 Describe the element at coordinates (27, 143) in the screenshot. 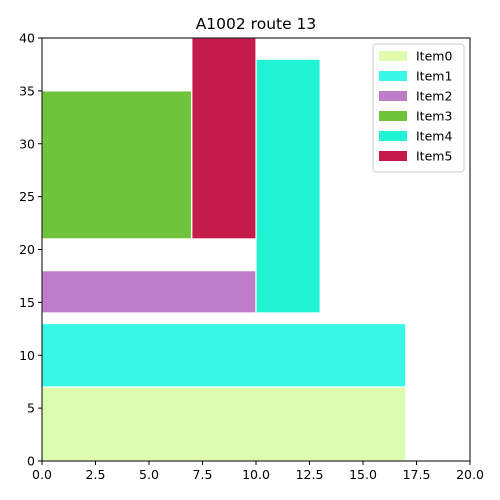

I see `y-tick-label: 30` at that location.